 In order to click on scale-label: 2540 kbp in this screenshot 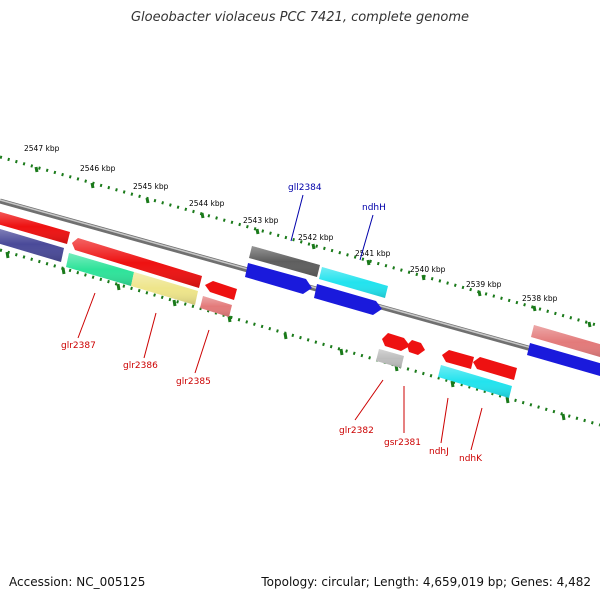, I will do `click(428, 269)`.